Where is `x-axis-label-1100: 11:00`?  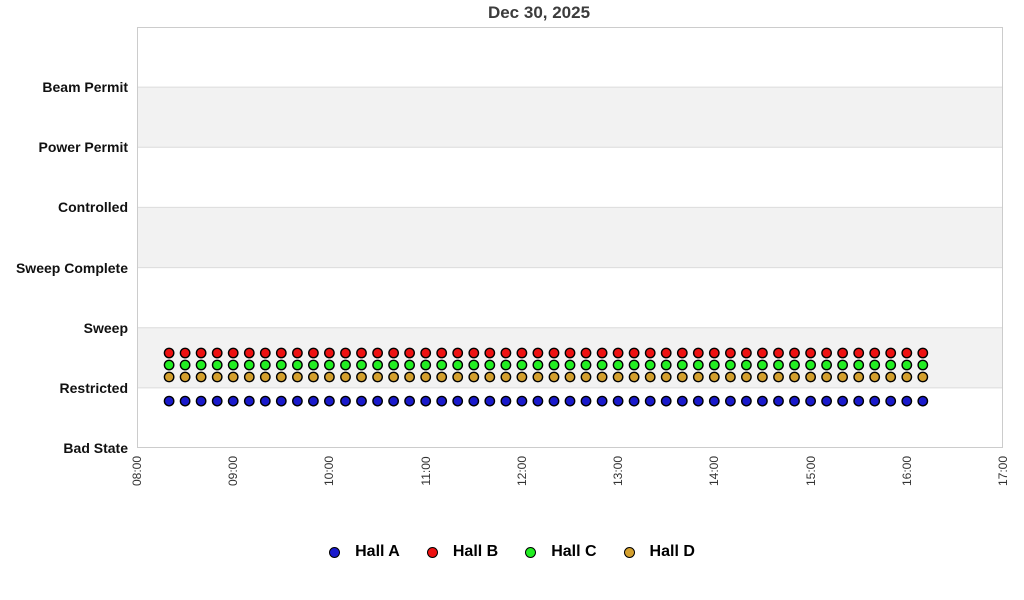 x-axis-label-1100: 11:00 is located at coordinates (425, 471).